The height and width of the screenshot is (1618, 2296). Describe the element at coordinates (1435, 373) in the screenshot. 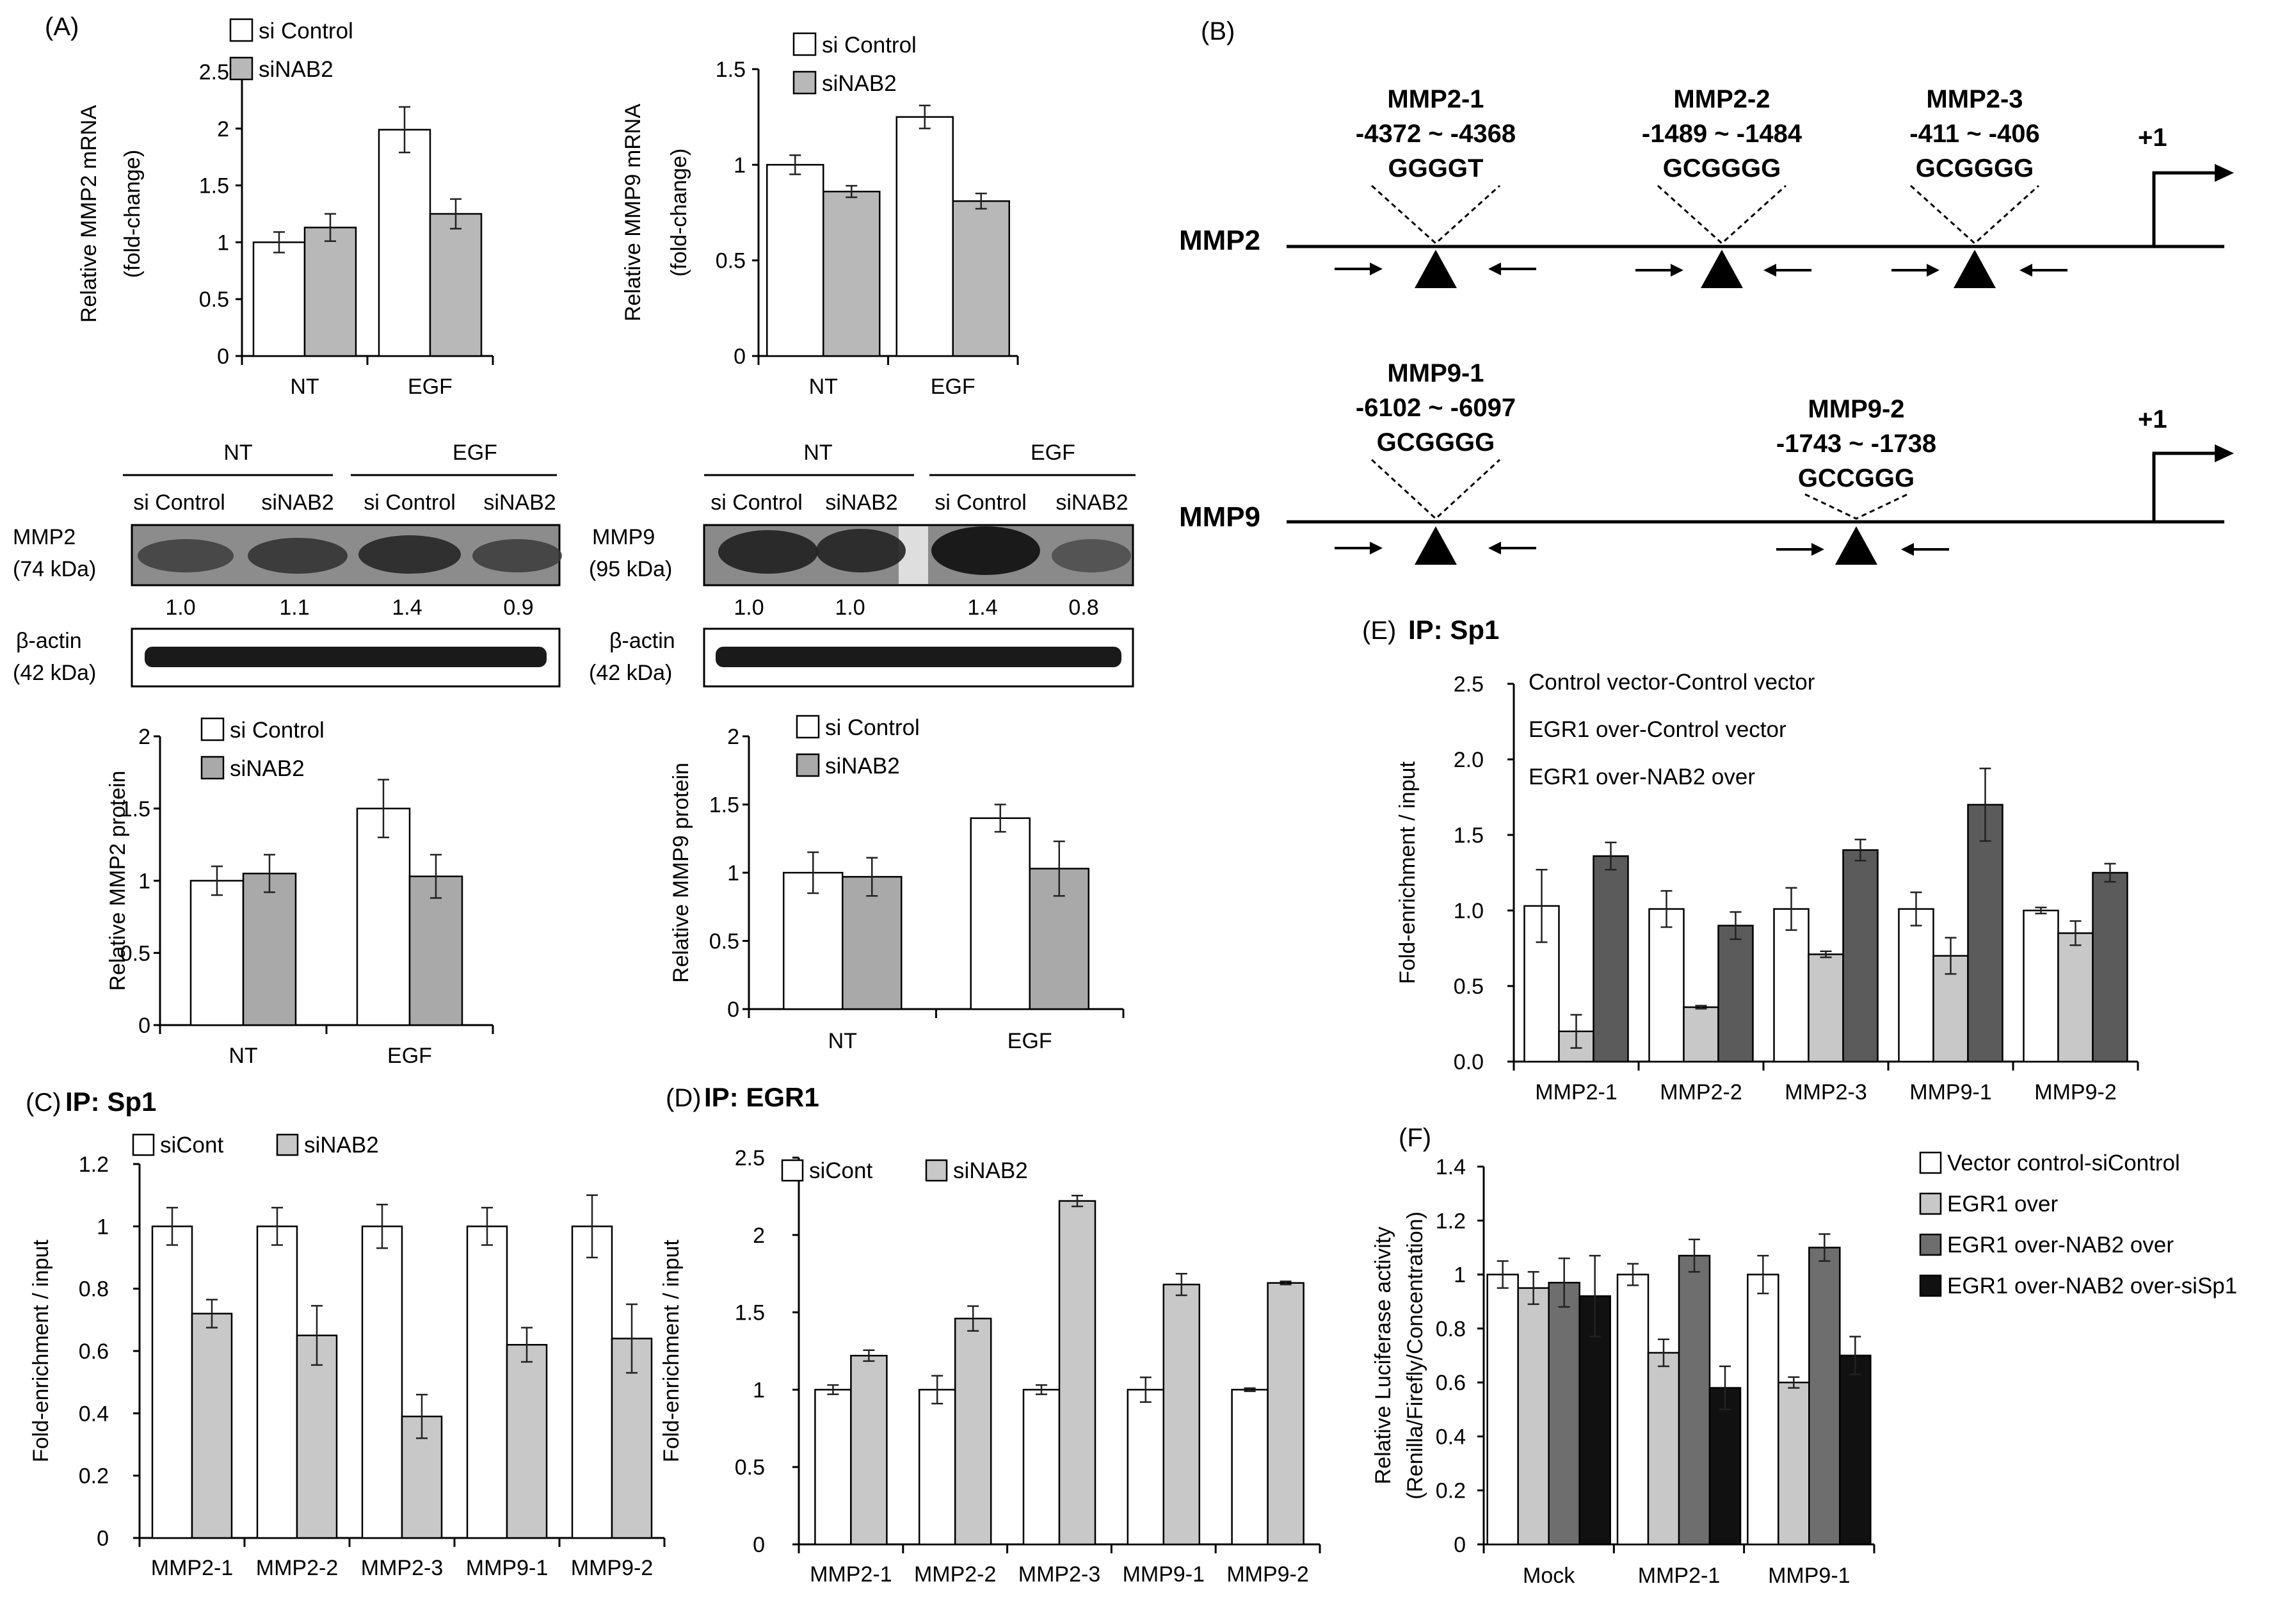

I see `site-name: MMP9-1` at that location.